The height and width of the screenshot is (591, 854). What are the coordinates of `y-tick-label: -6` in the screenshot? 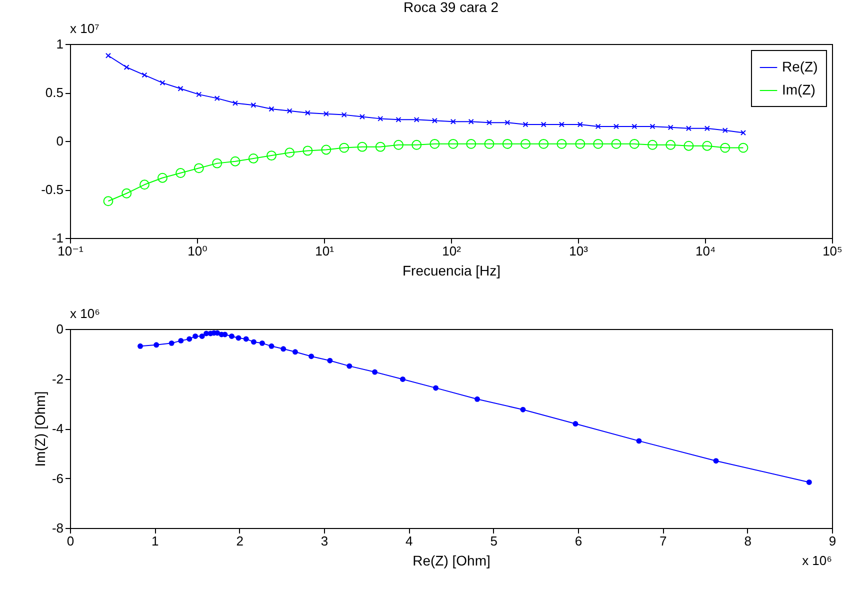 It's located at (58, 478).